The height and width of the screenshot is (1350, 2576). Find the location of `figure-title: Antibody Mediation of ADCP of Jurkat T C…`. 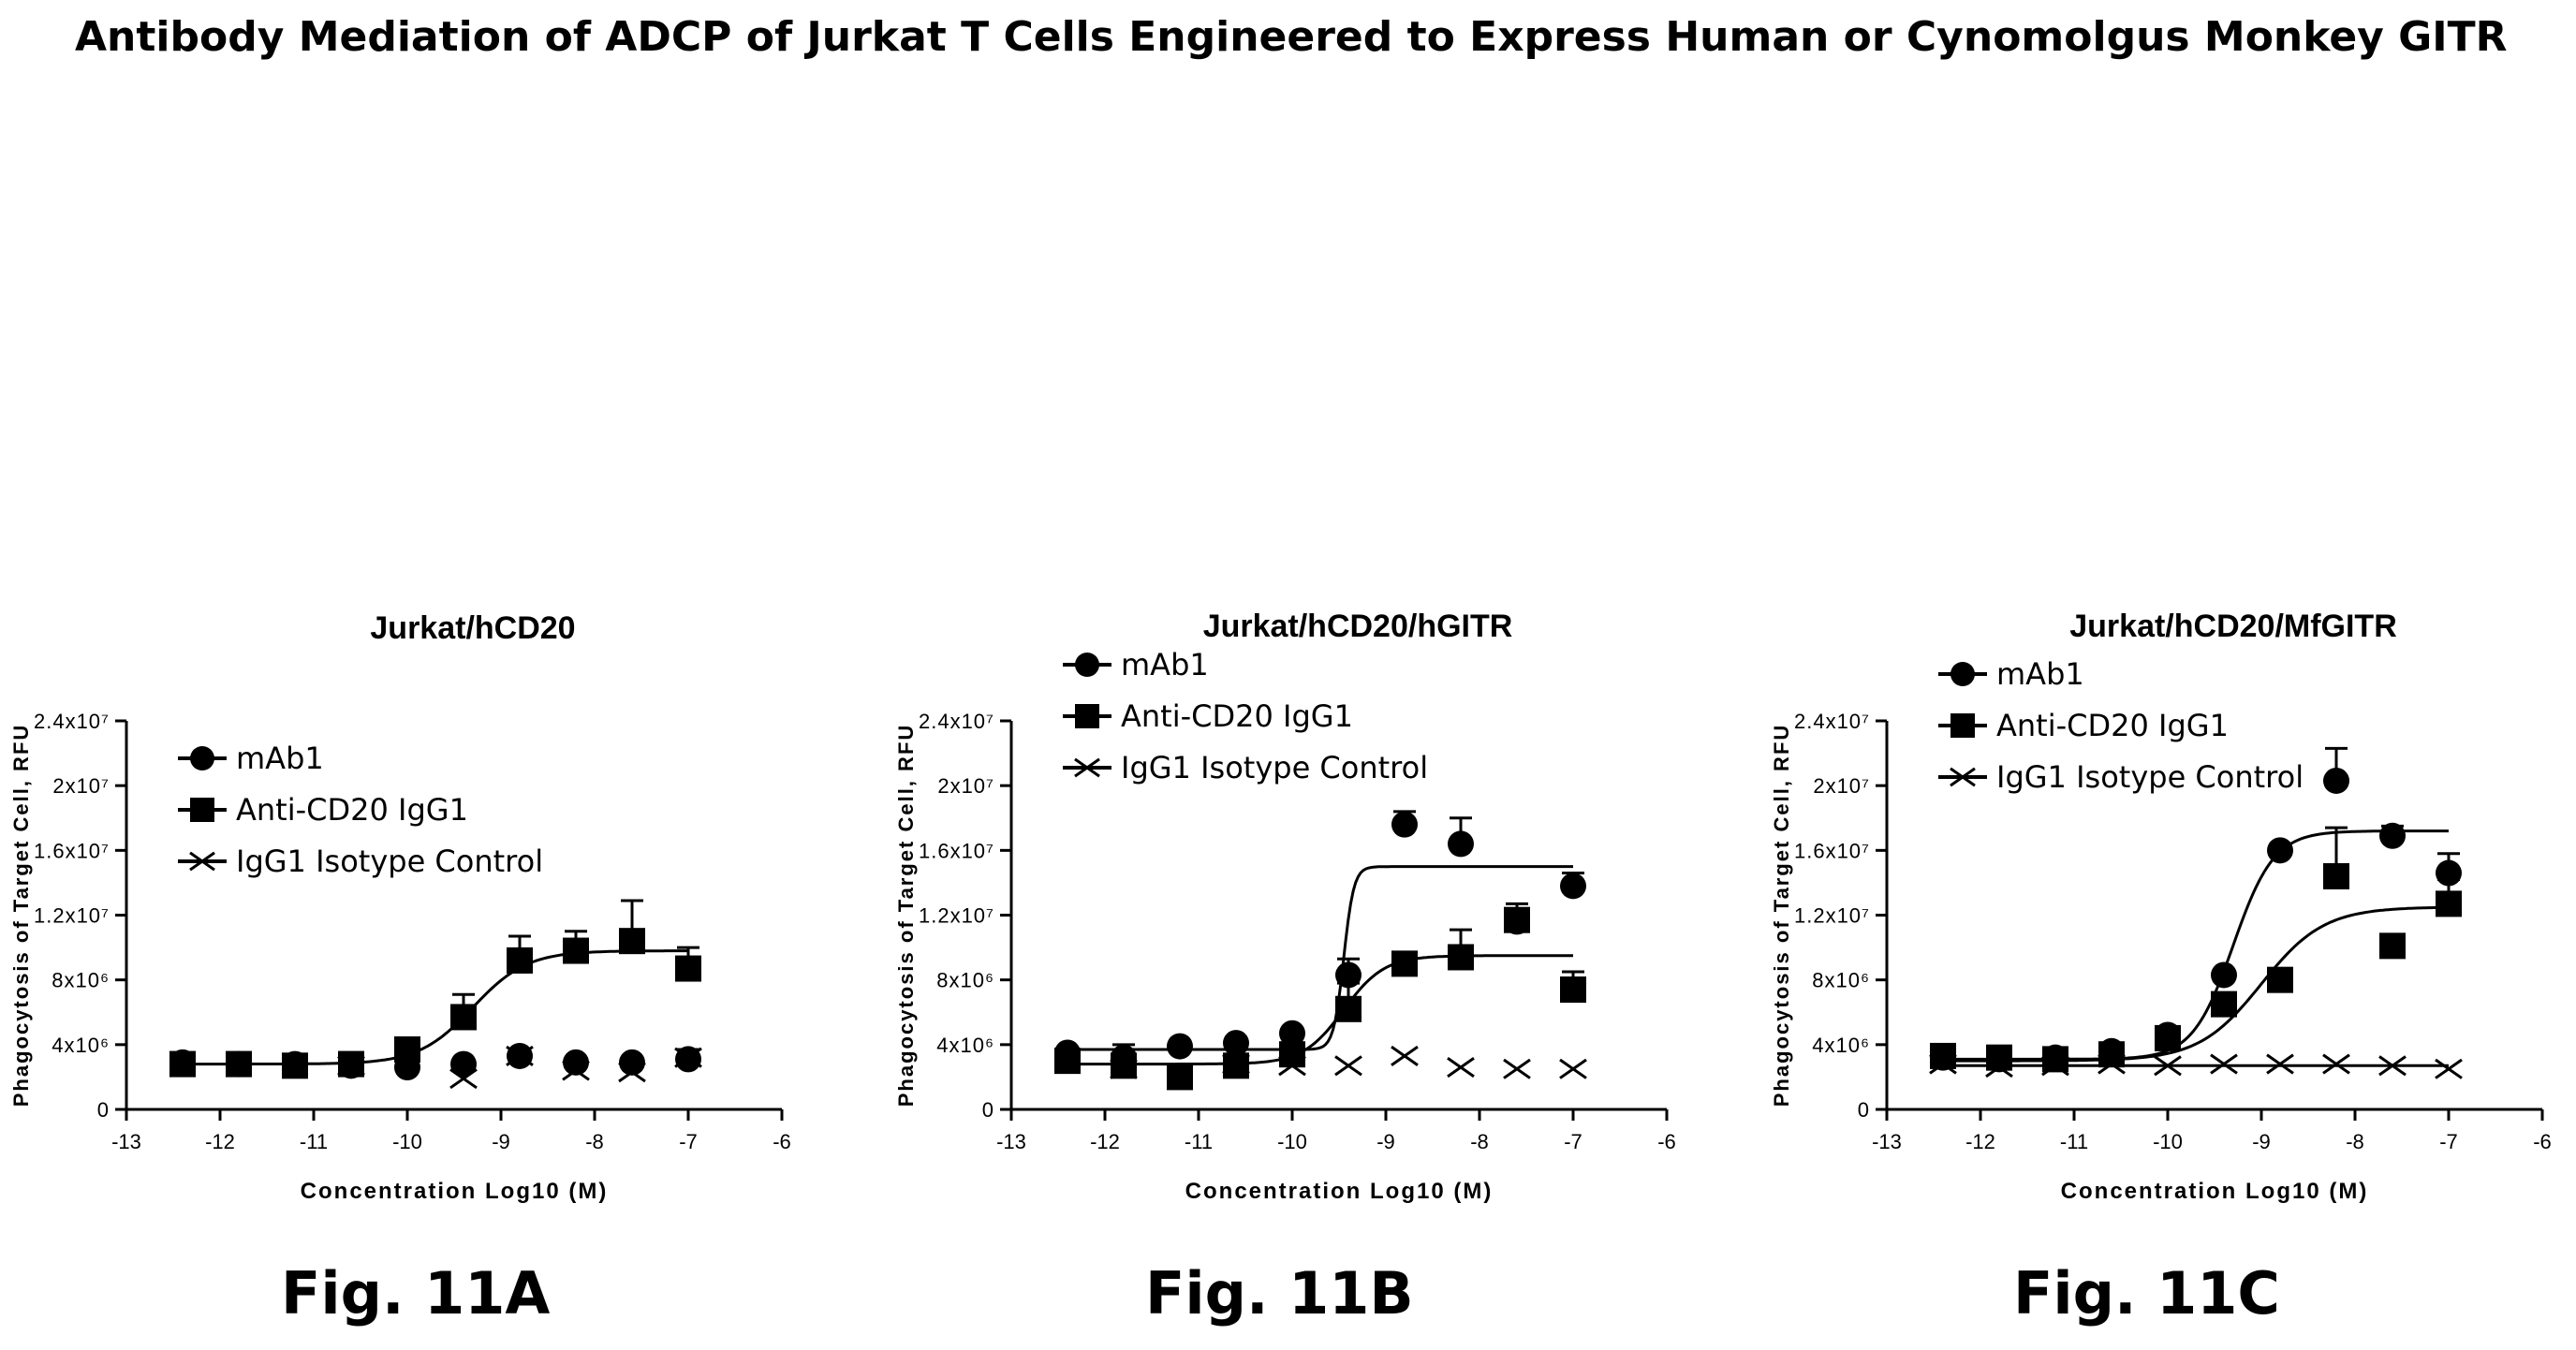

figure-title: Antibody Mediation of ADCP of Jurkat T C… is located at coordinates (1291, 37).